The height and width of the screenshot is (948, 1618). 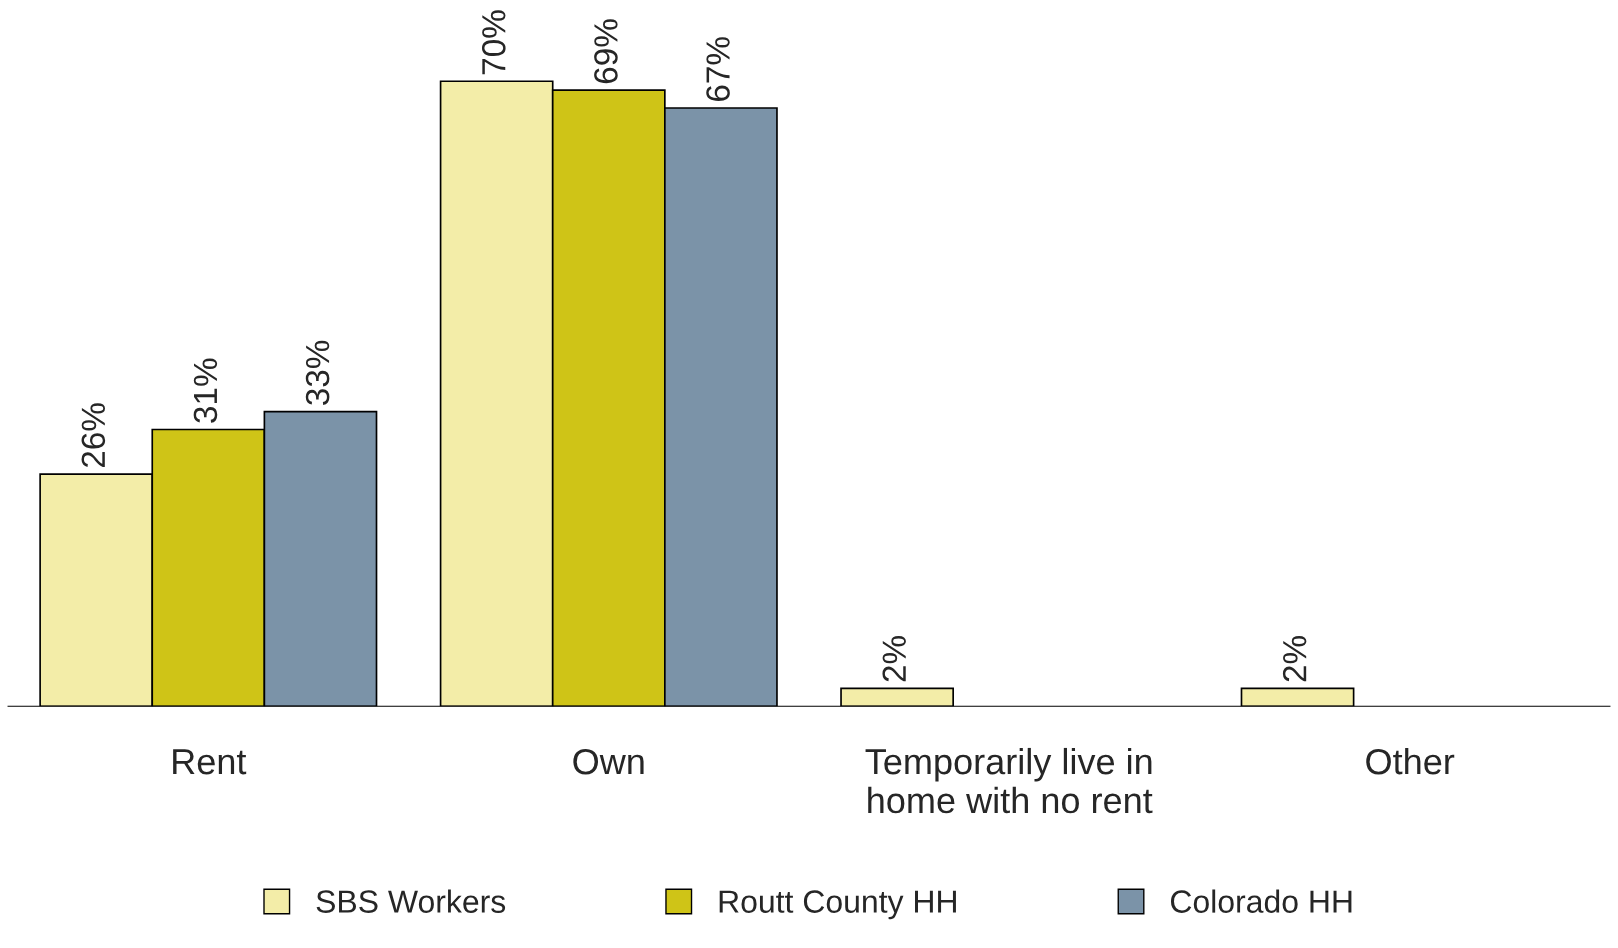 What do you see at coordinates (606, 51) in the screenshot?
I see `data-label: 69%` at bounding box center [606, 51].